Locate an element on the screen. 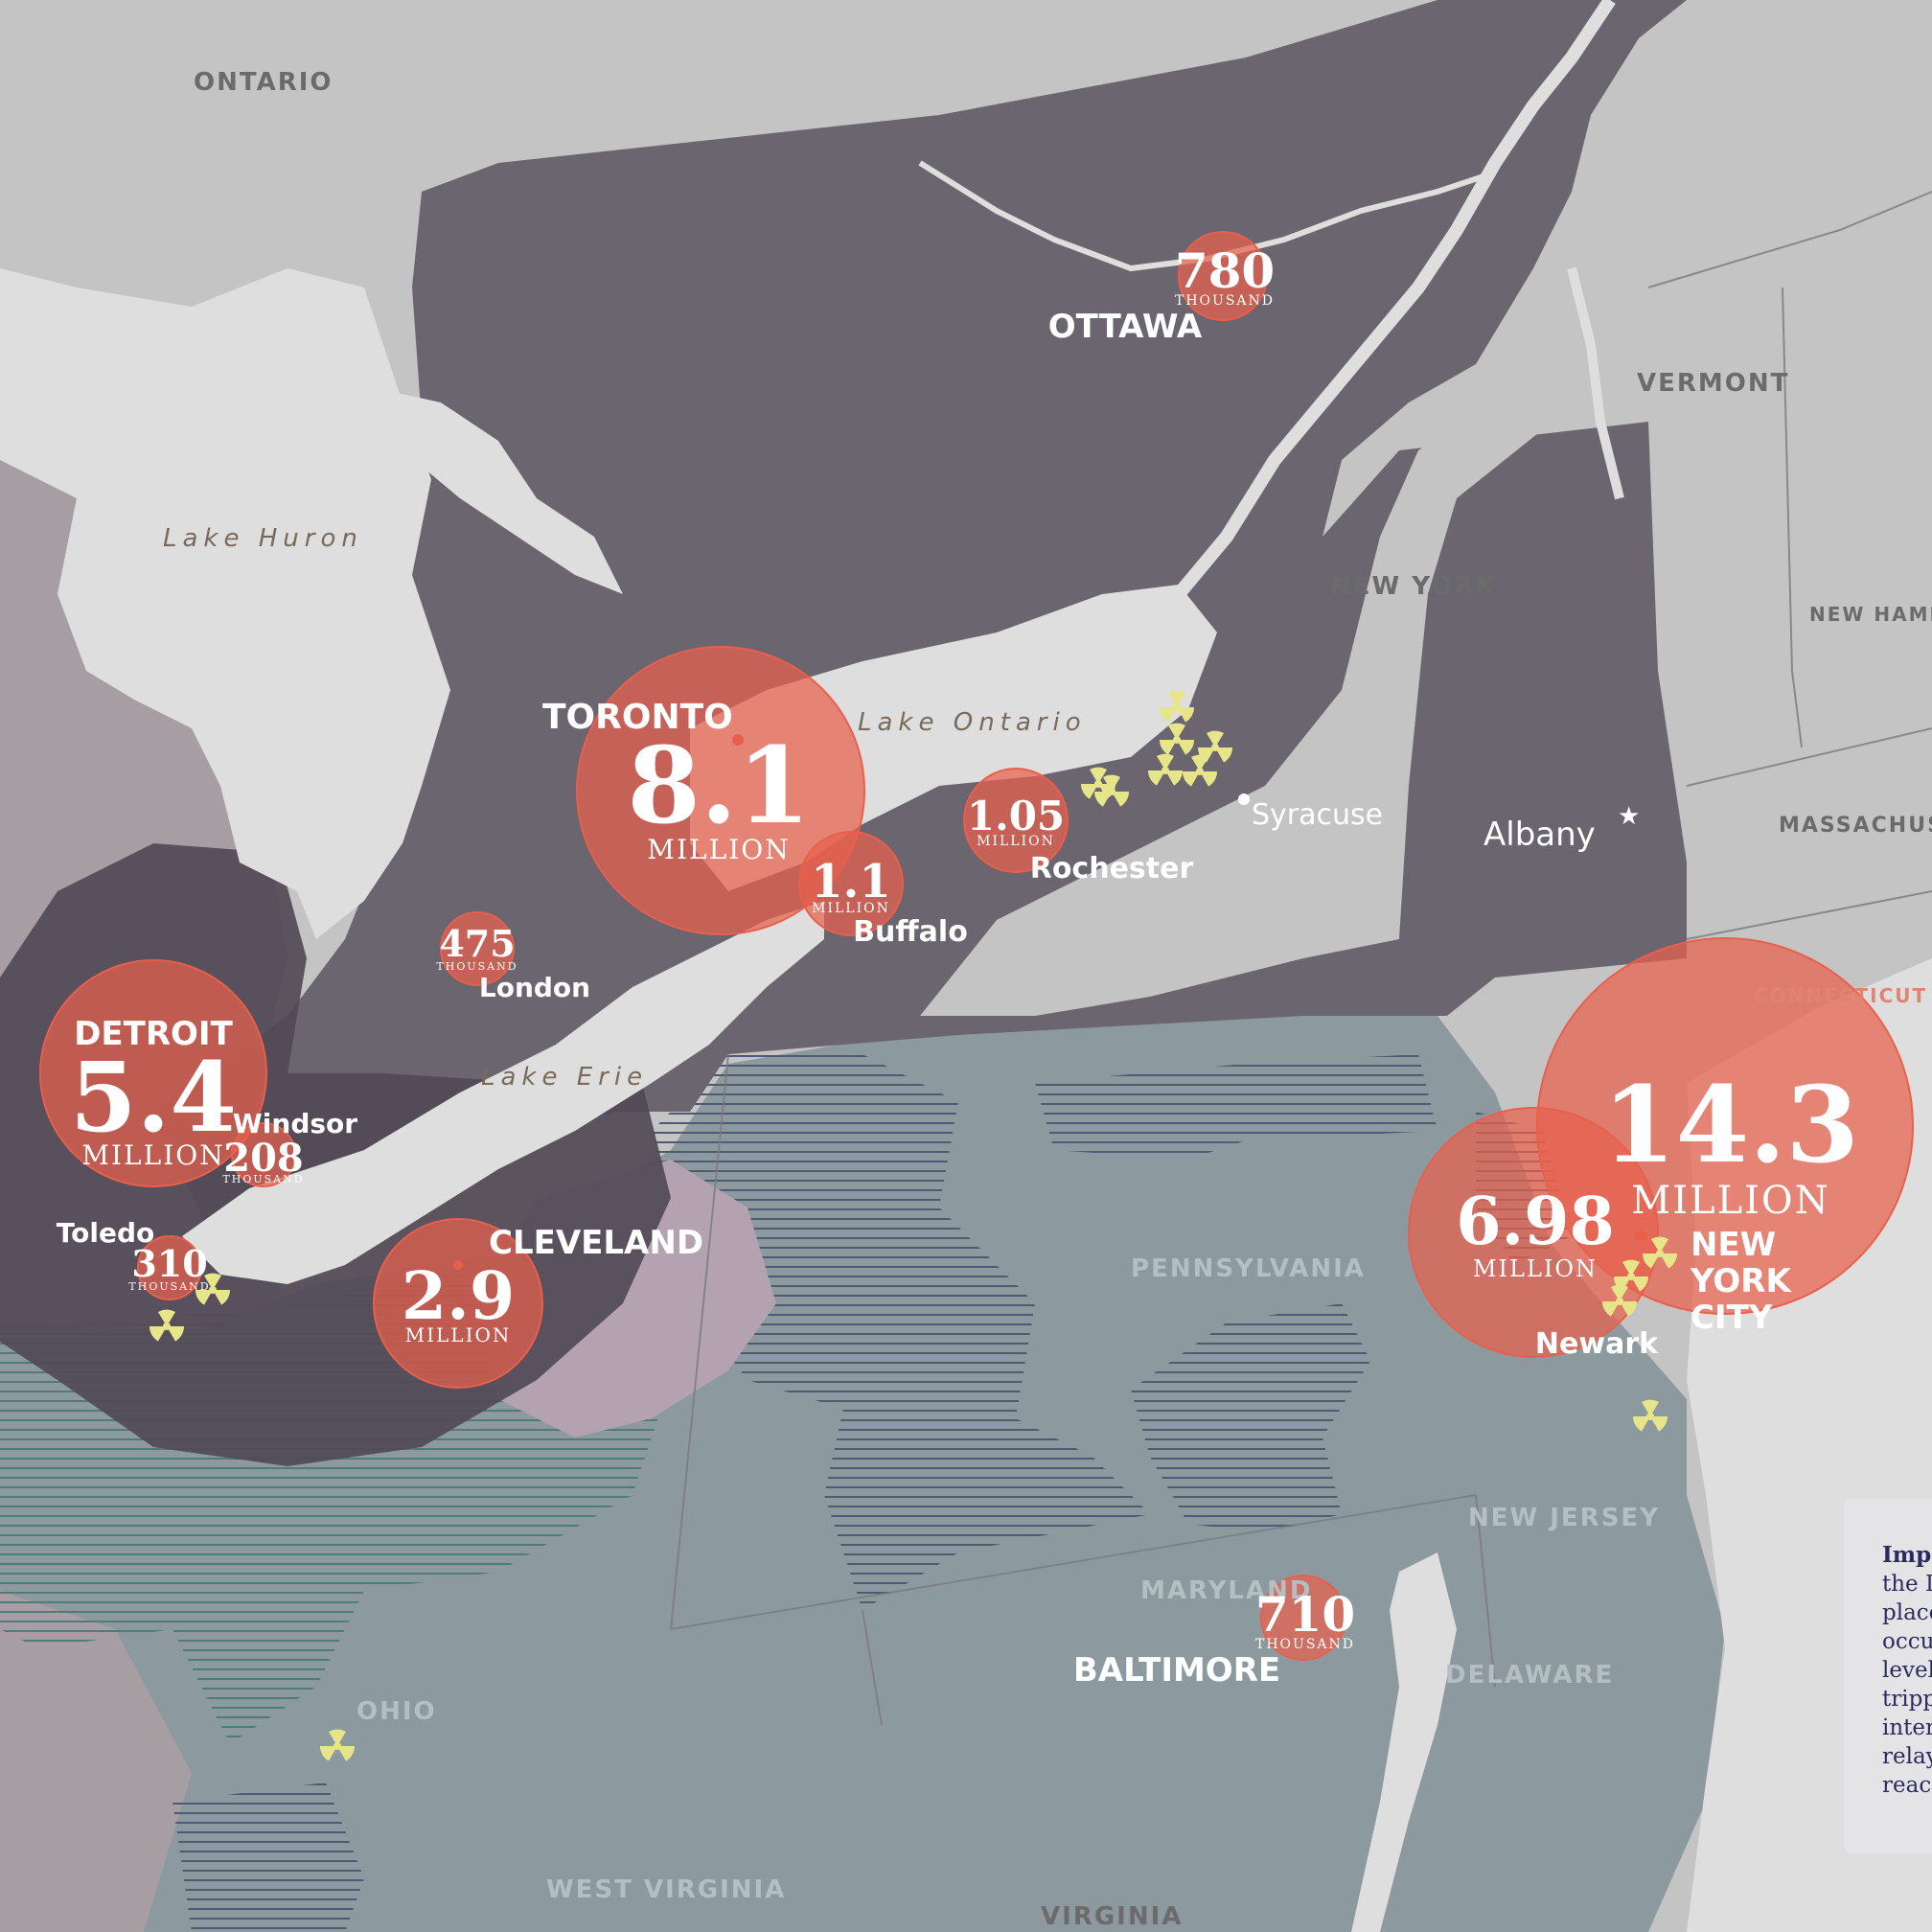 The width and height of the screenshot is (1932, 1932). label-connecticut: CONNECTICUT is located at coordinates (1840, 996).